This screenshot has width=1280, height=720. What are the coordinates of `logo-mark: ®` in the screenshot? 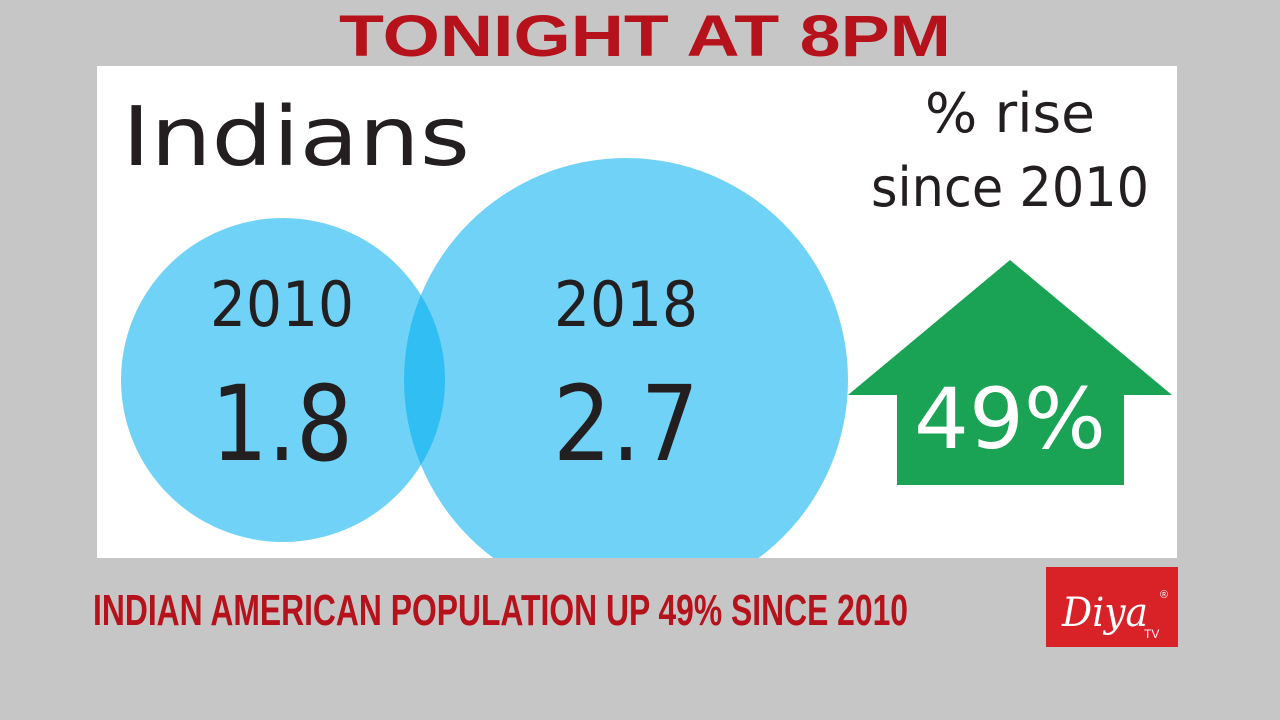 It's located at (1164, 595).